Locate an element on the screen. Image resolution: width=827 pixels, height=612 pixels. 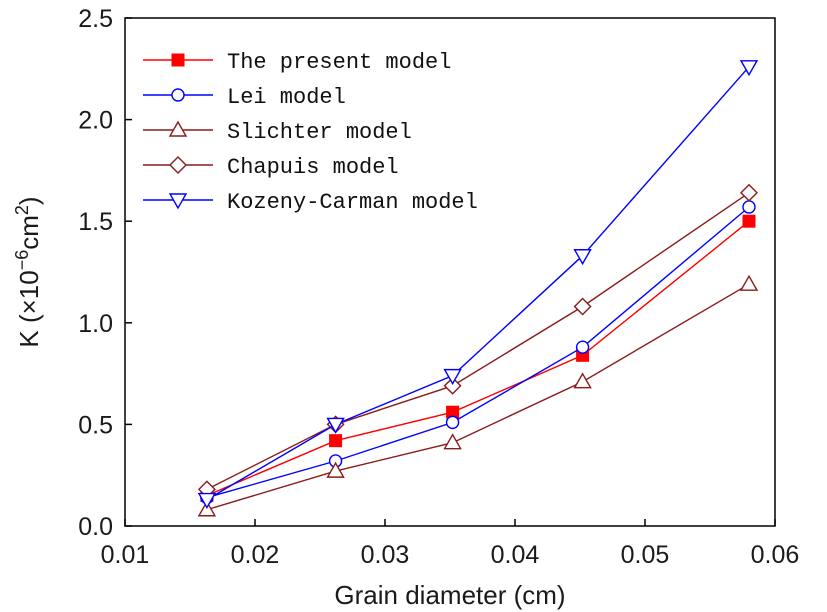
y-tick-label: 1.0 is located at coordinates (95, 324).